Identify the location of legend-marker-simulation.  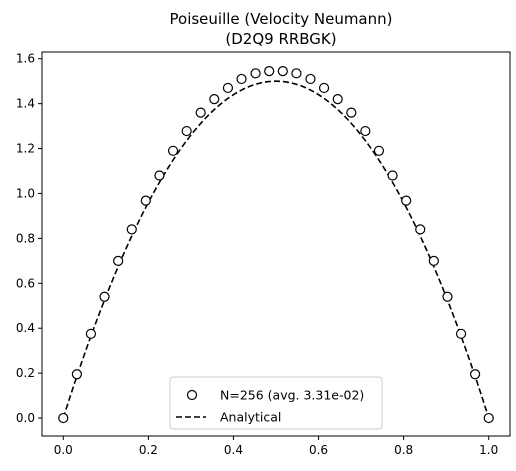
(192, 395).